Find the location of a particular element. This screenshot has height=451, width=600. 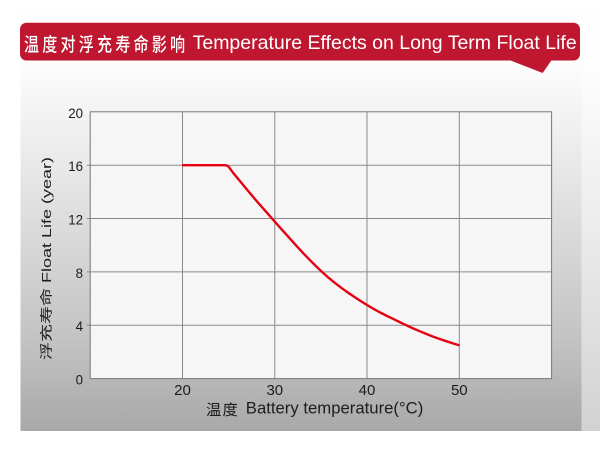

svg-text: 30 is located at coordinates (274, 390).